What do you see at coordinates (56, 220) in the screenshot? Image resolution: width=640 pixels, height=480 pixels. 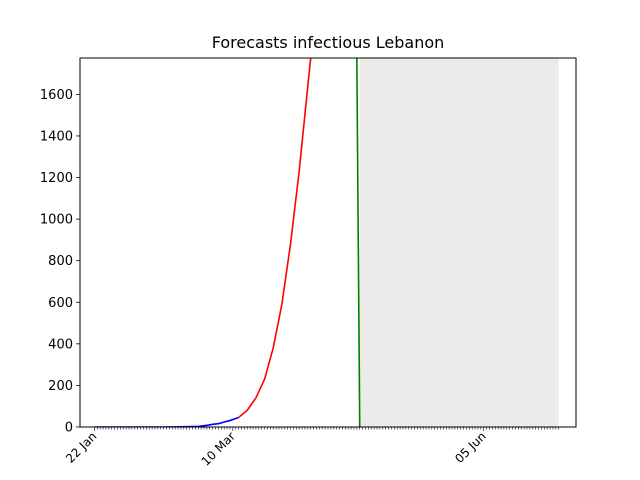 I see `y-tick-label: 1000` at bounding box center [56, 220].